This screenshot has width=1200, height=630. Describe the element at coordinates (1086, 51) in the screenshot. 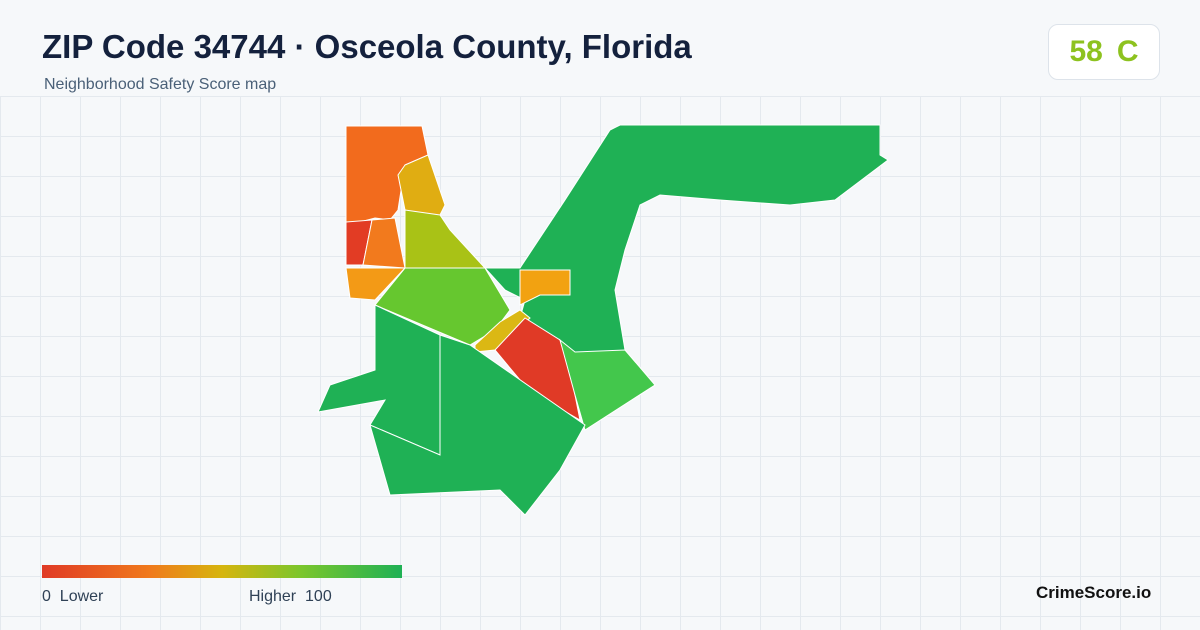

I see `score-value: 58` at that location.